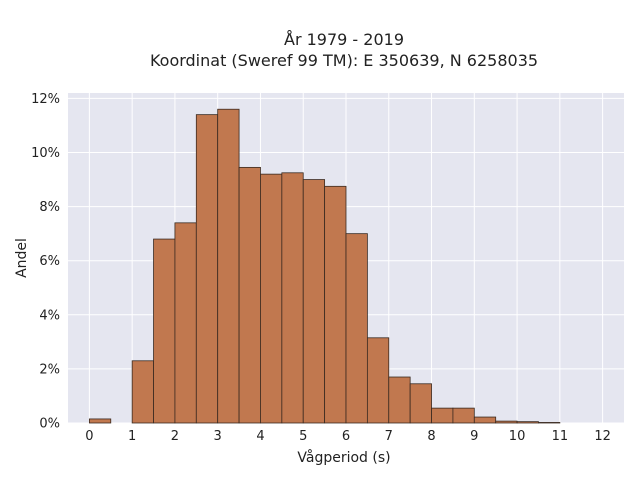  What do you see at coordinates (431, 436) in the screenshot?
I see `x-tick-label: 8` at bounding box center [431, 436].